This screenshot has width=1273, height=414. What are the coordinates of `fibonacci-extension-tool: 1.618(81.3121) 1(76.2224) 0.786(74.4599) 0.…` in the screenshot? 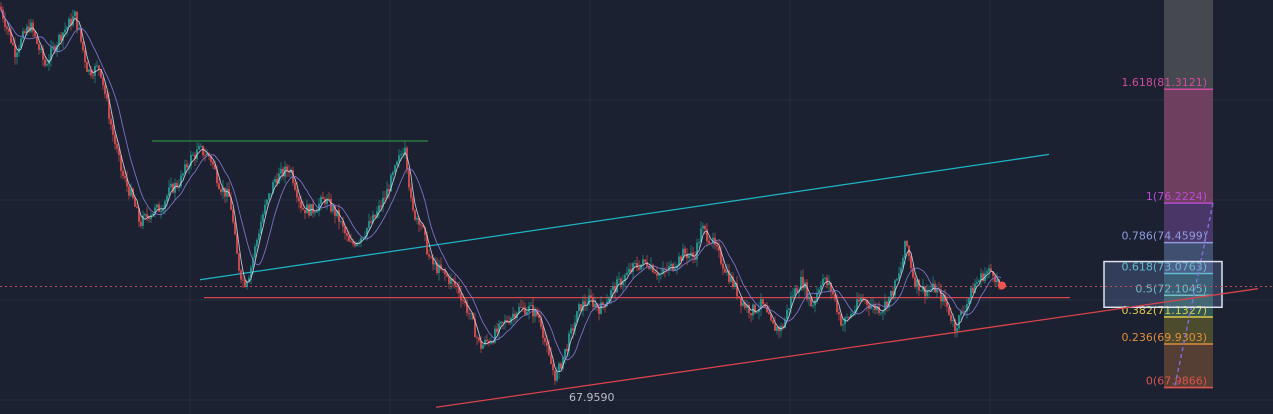 It's located at (1163, 194).